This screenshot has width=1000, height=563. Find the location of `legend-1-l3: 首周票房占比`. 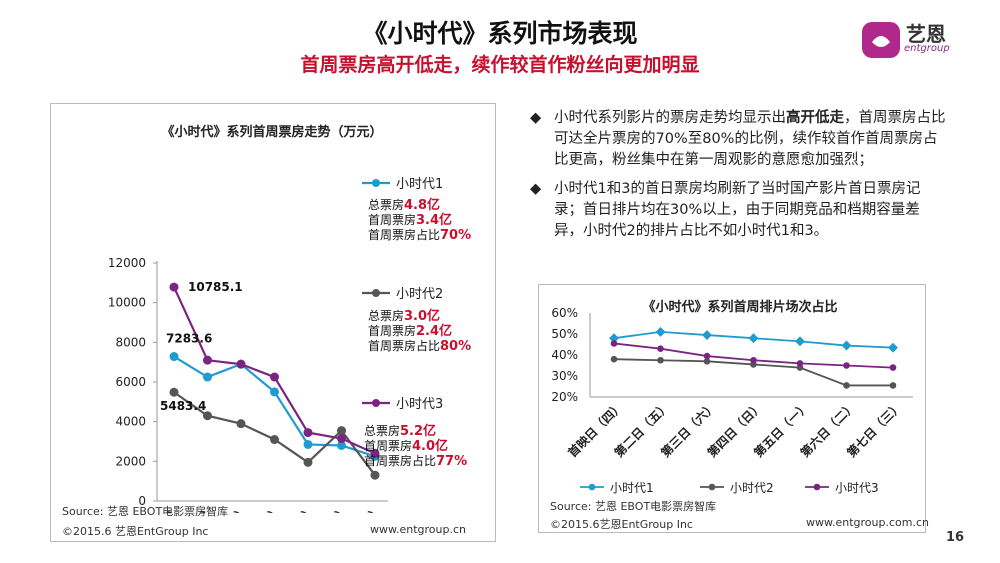

legend-1-l3: 首周票房占比 is located at coordinates (404, 235).